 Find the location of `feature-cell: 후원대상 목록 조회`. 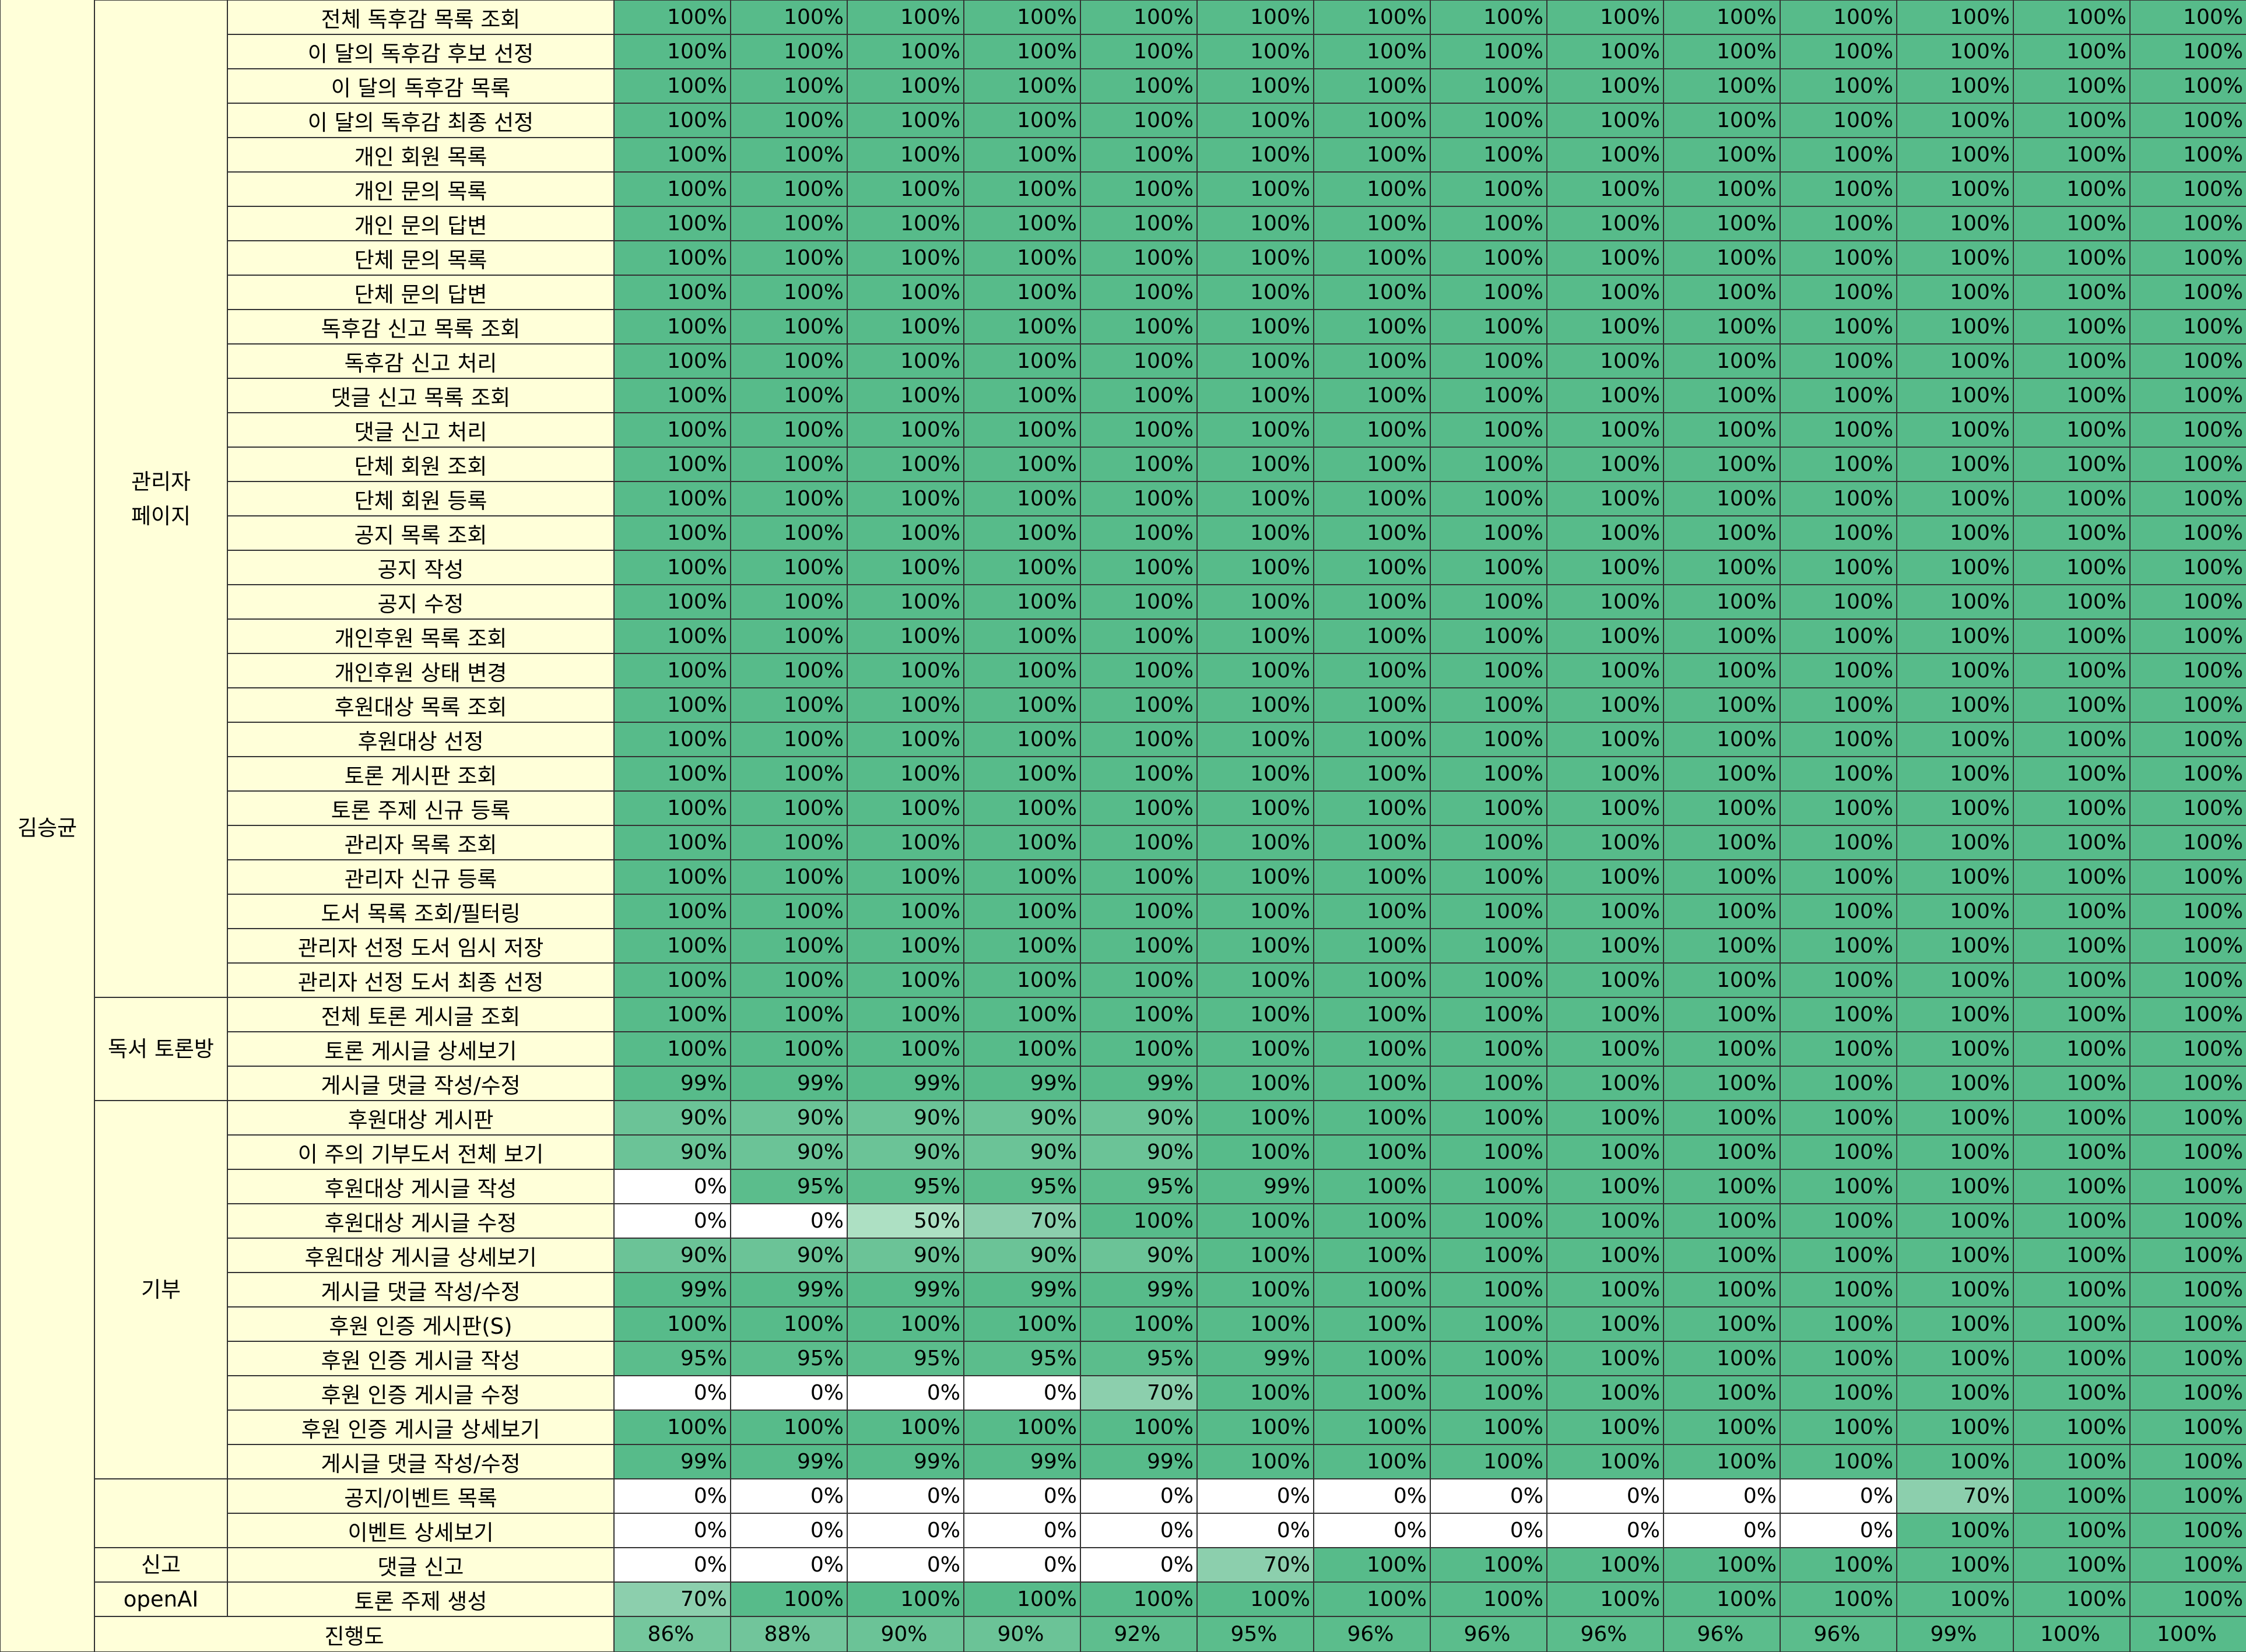

feature-cell: 후원대상 목록 조회 is located at coordinates (420, 705).